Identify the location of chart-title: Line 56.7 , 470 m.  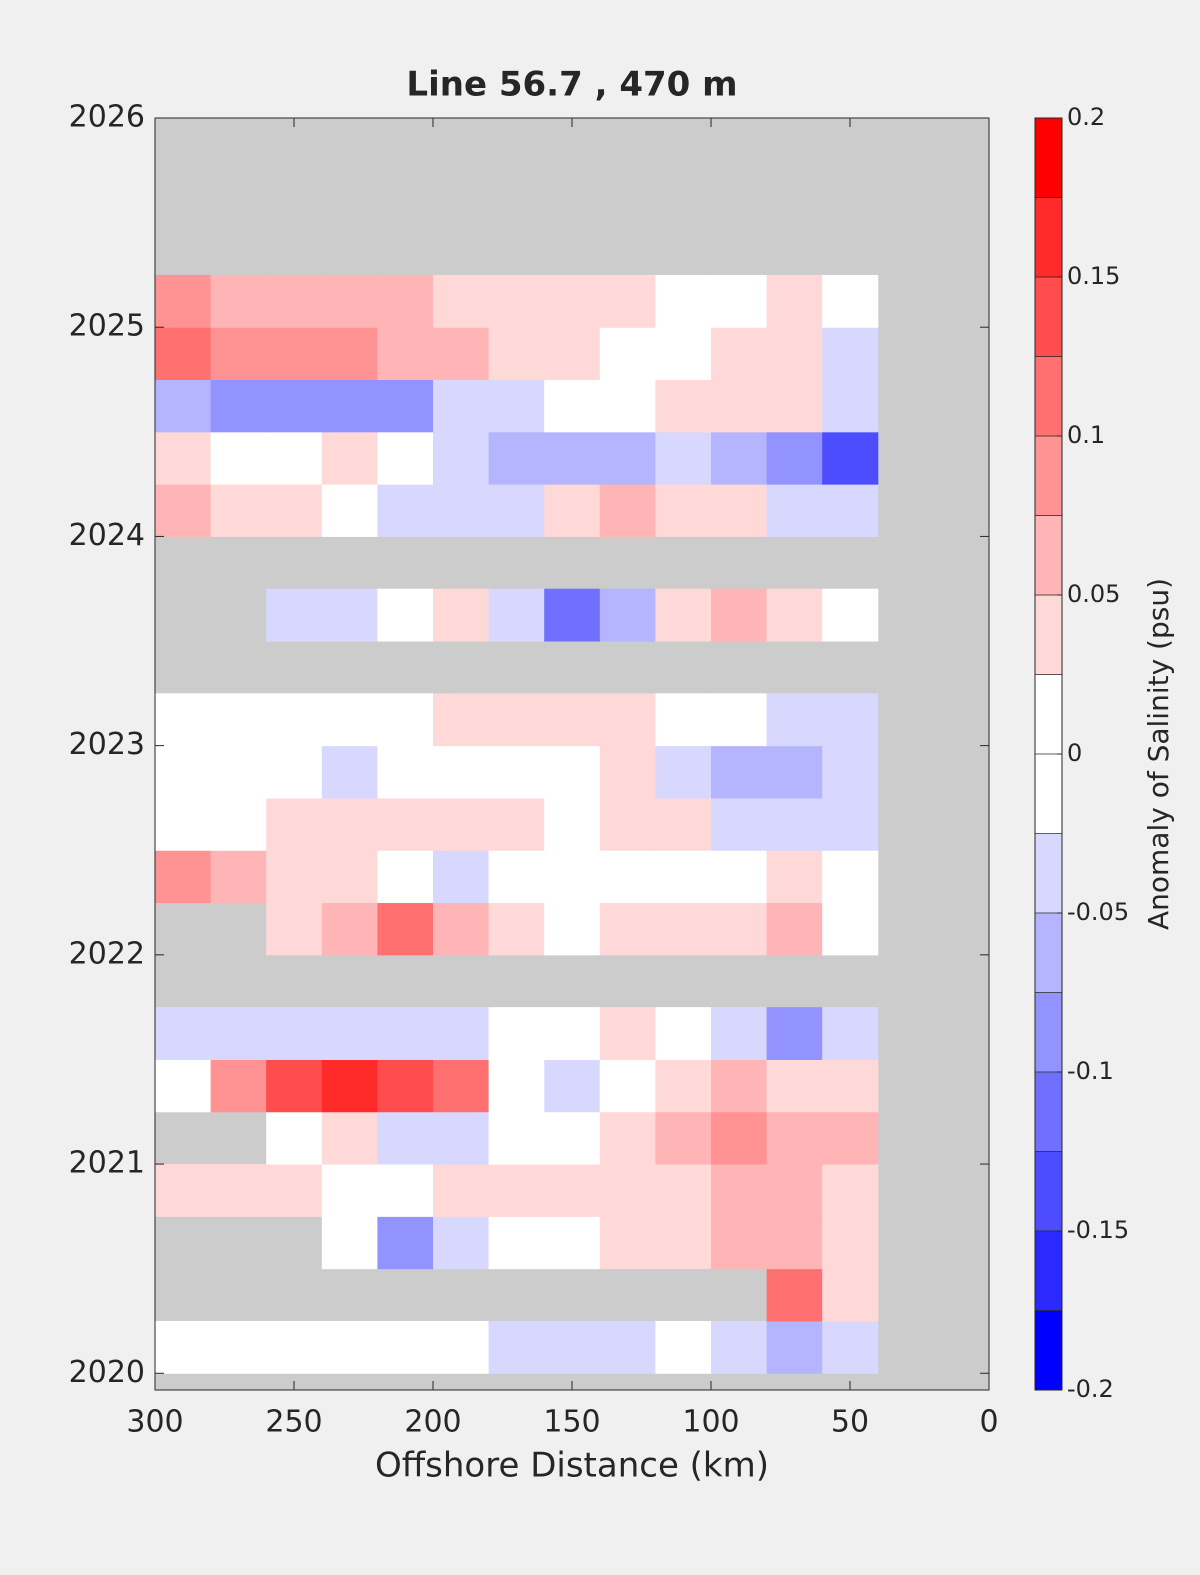
(571, 85).